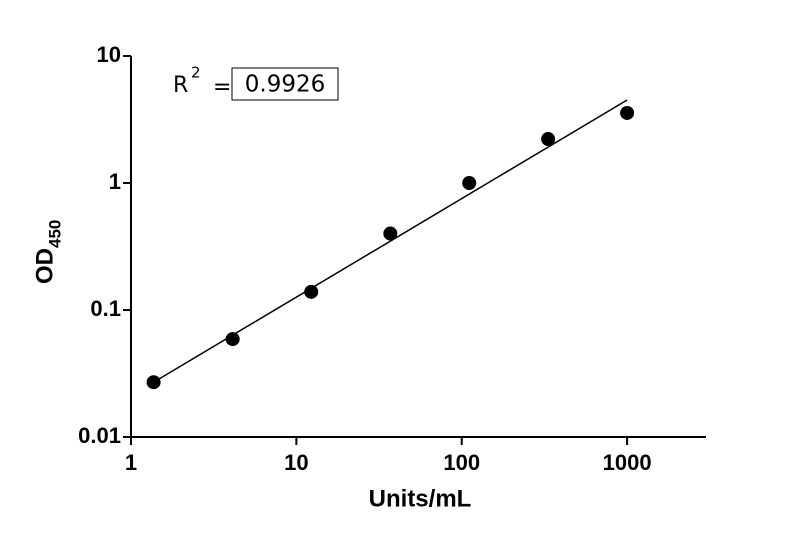 The width and height of the screenshot is (800, 543). I want to click on y-axis-label: OD, so click(44, 266).